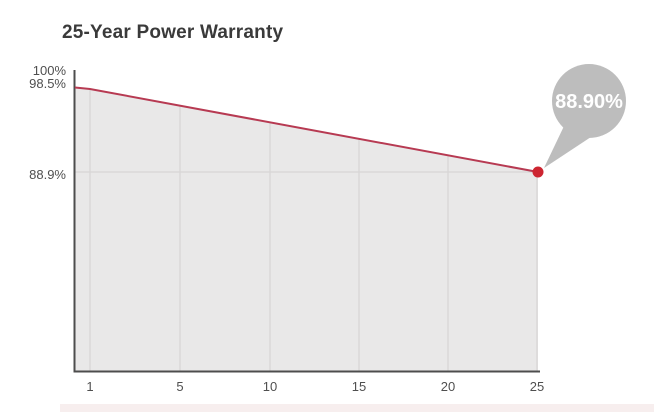 This screenshot has width=654, height=412. What do you see at coordinates (47, 83) in the screenshot?
I see `y-axis-label-98-5: 98.5%` at bounding box center [47, 83].